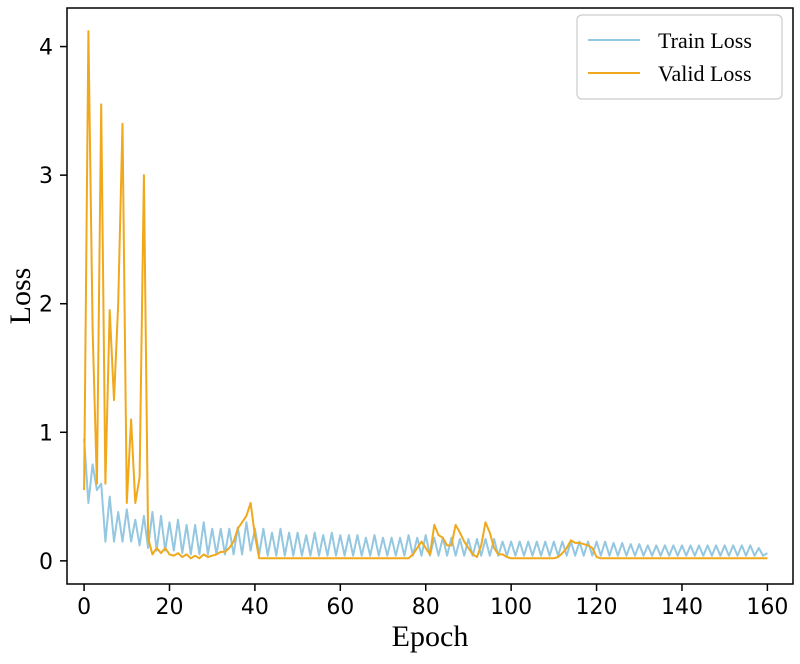 This screenshot has width=800, height=664. Describe the element at coordinates (426, 607) in the screenshot. I see `x-tick-label: 80` at that location.